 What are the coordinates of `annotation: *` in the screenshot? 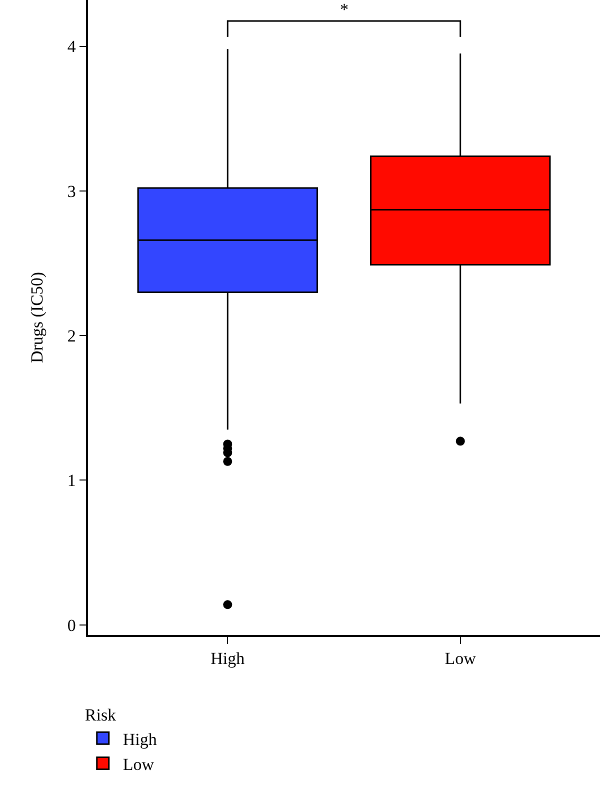 It's located at (344, 9).